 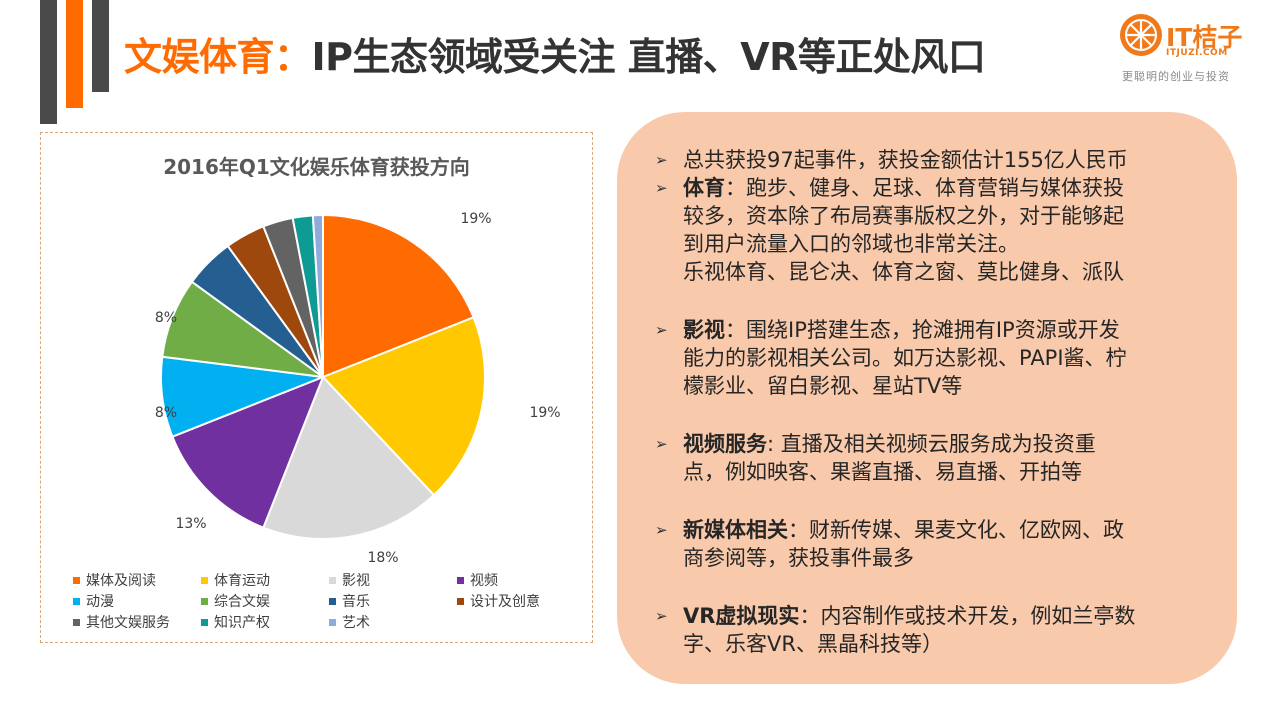 I want to click on bullet-key: 视频服务, so click(x=725, y=444).